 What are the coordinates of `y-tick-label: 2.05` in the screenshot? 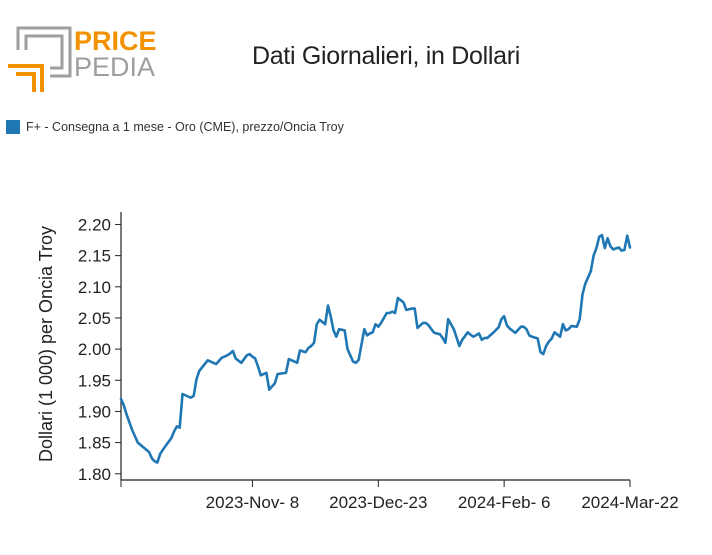 It's located at (94, 318).